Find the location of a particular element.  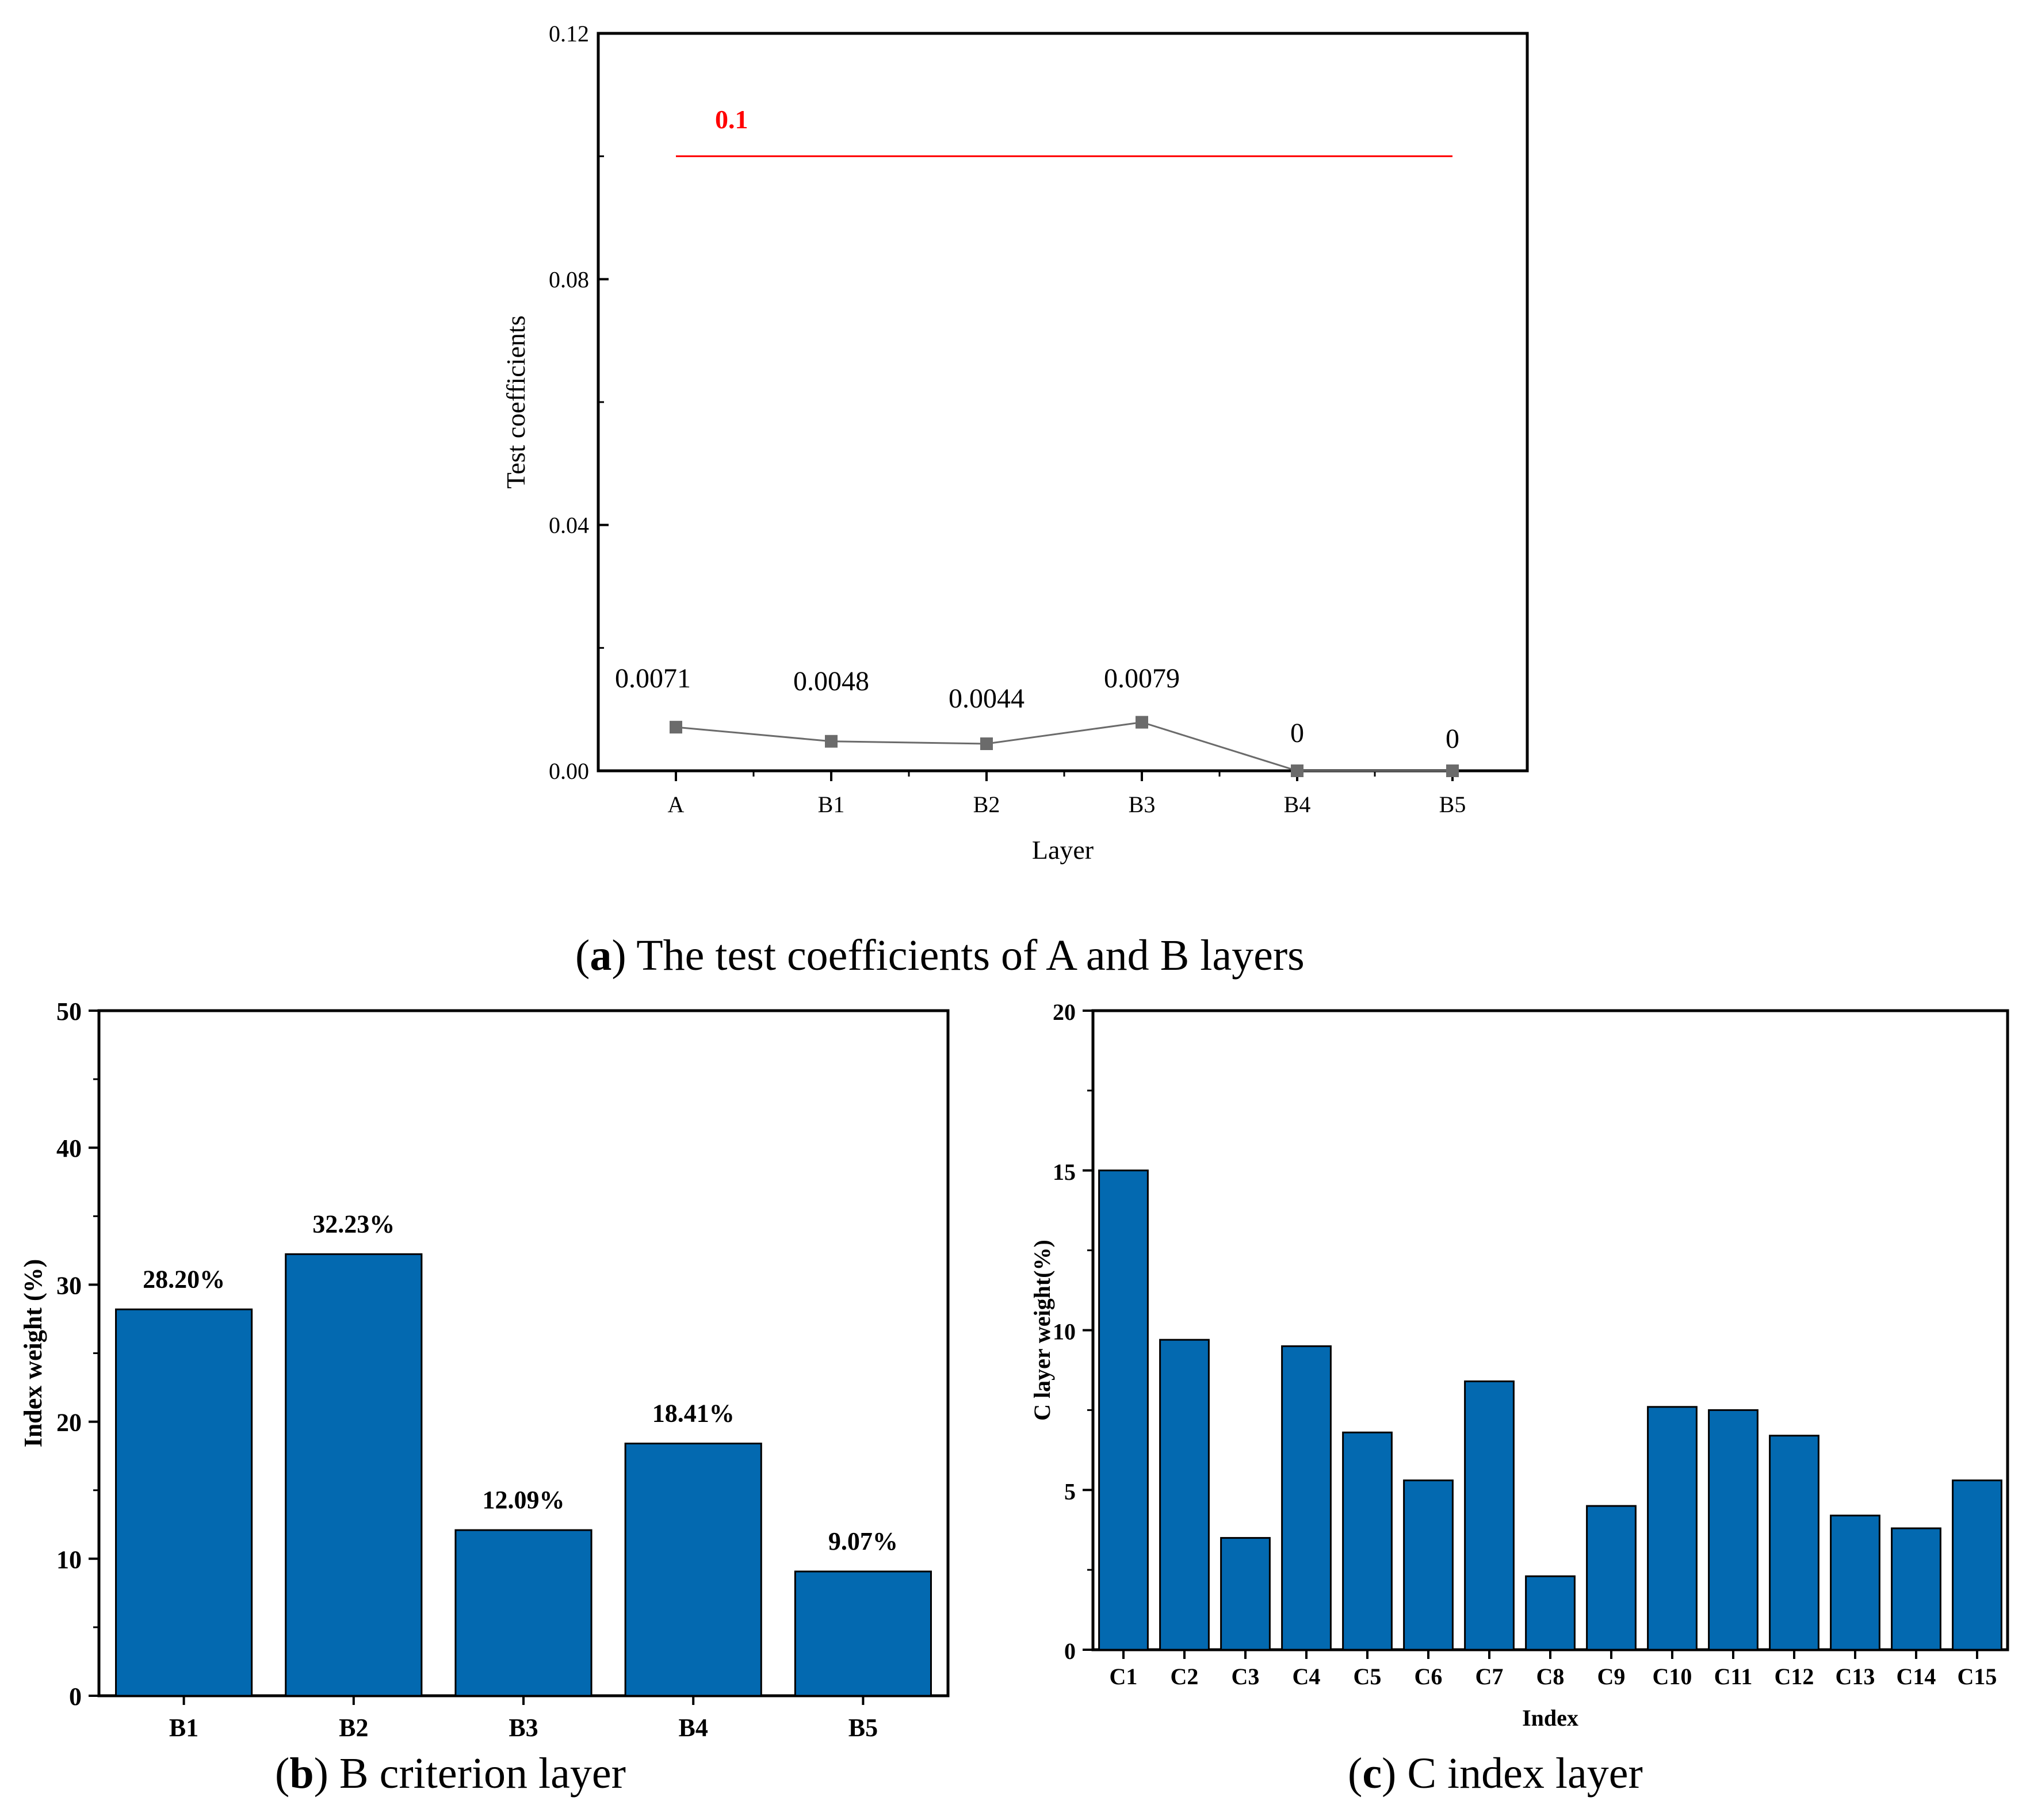

chart-c-xtick-label: C9 is located at coordinates (1612, 1676).